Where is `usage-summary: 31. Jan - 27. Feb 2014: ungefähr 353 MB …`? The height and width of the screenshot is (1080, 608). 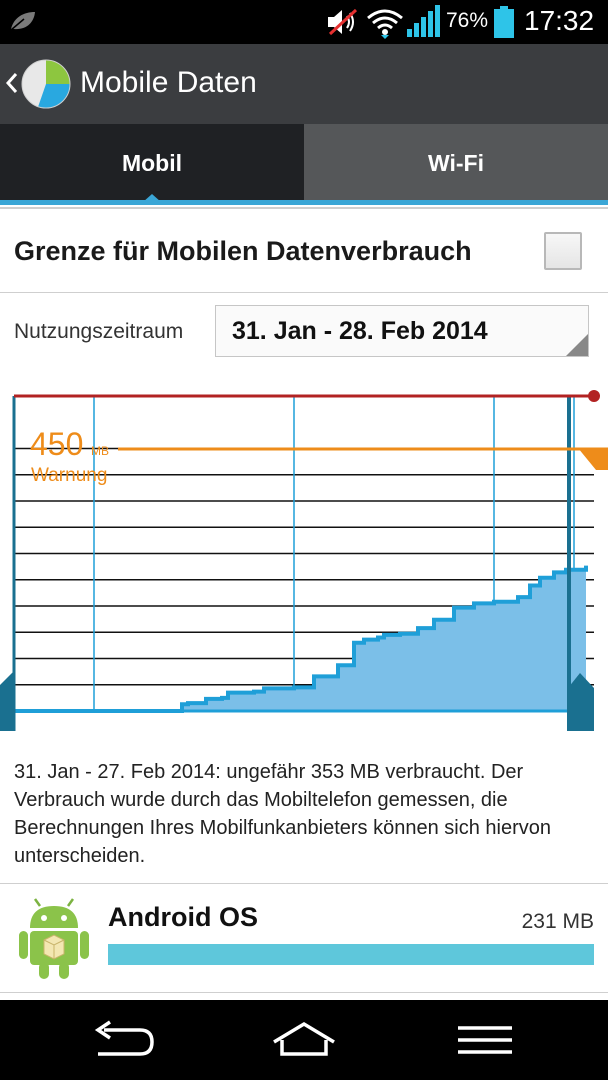
usage-summary: 31. Jan - 27. Feb 2014: ungefähr 353 MB … is located at coordinates (283, 814).